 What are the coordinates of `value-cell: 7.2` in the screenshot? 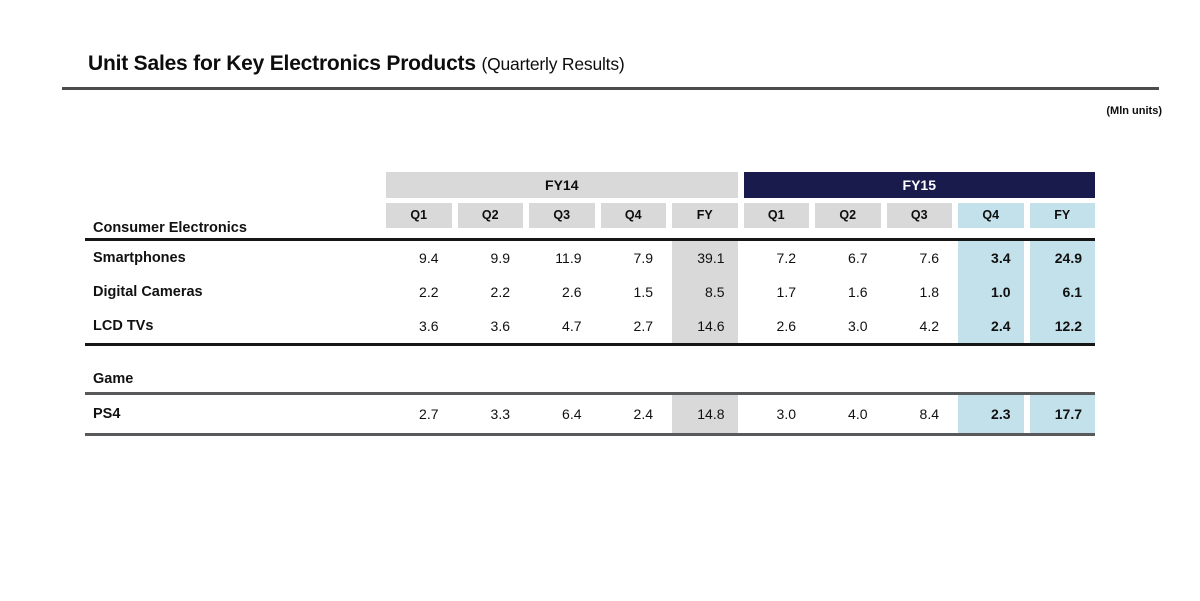 It's located at (786, 258).